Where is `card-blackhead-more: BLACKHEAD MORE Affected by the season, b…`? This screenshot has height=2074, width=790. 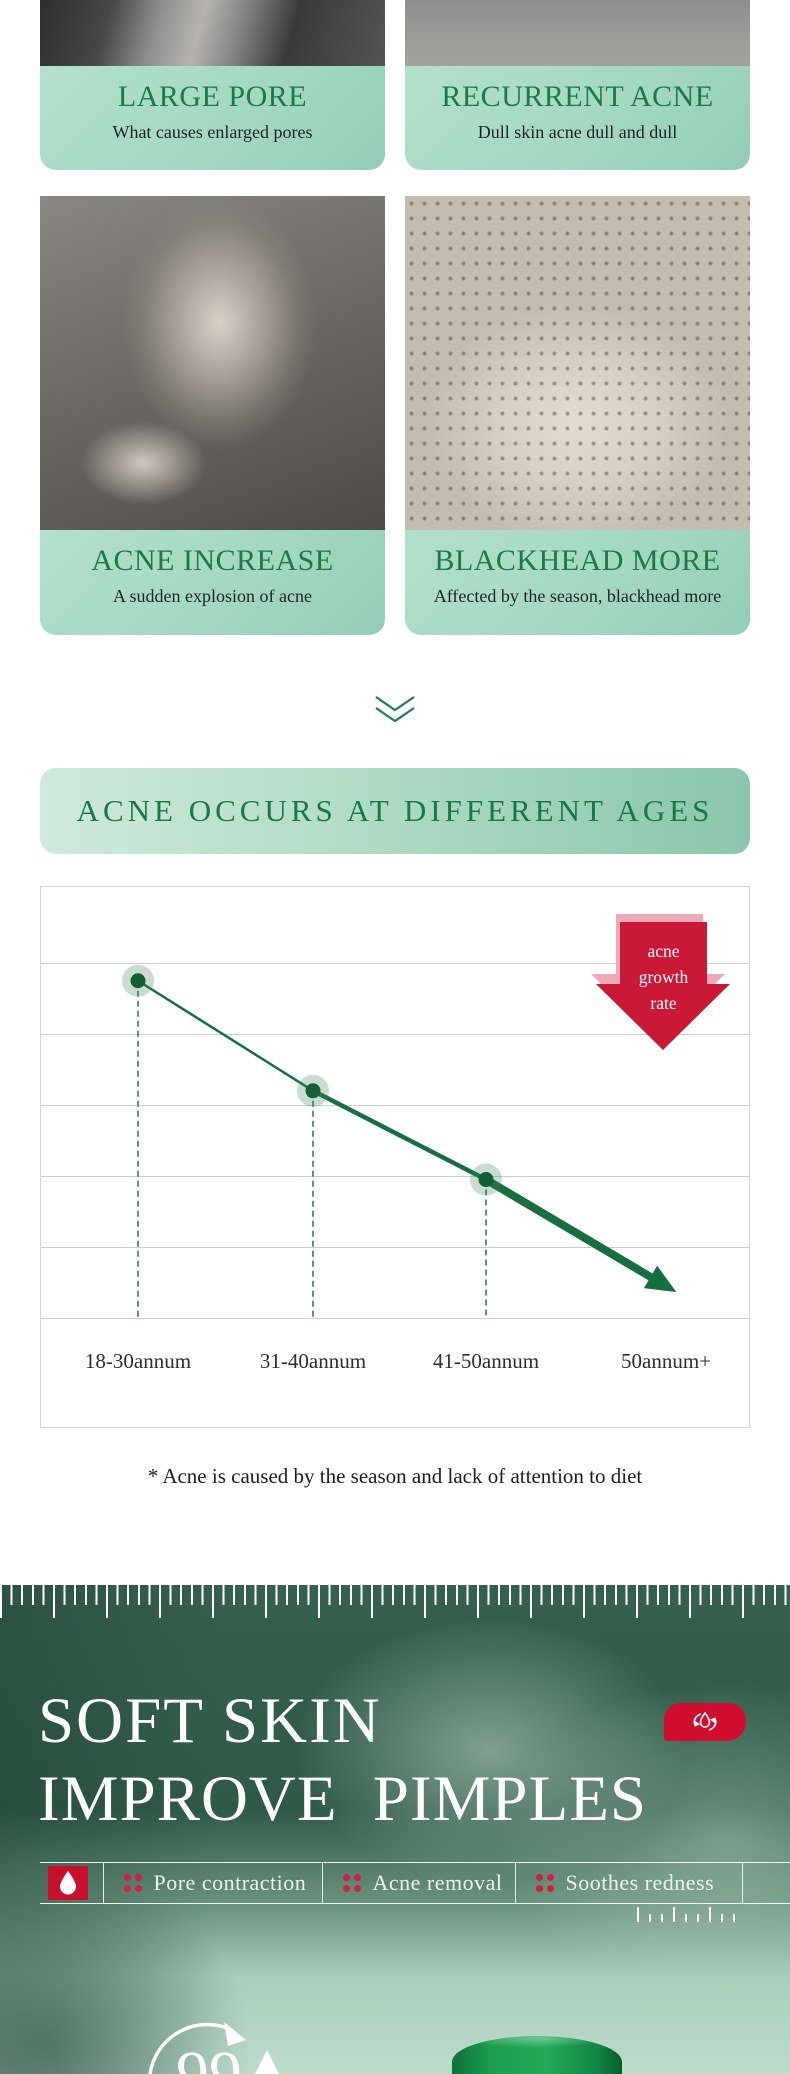
card-blackhead-more: BLACKHEAD MORE Affected by the season, b… is located at coordinates (577, 415).